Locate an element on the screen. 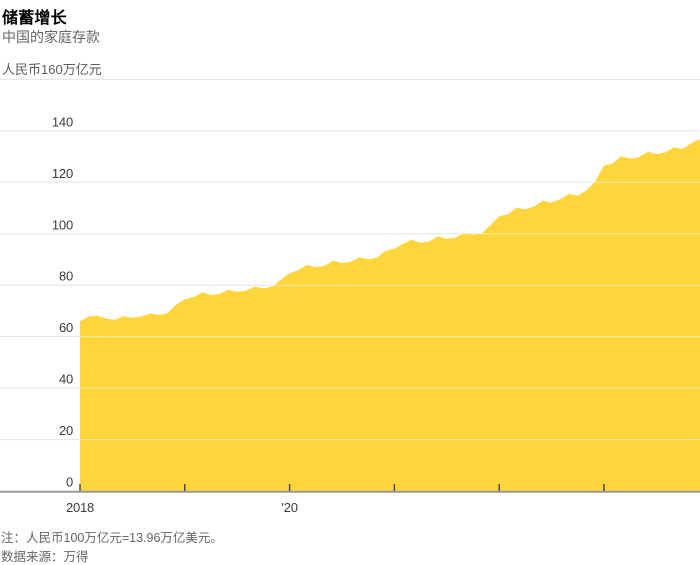 This screenshot has width=700, height=565. footnote: 注：人民币100万亿元=13.96万亿美元。 is located at coordinates (112, 538).